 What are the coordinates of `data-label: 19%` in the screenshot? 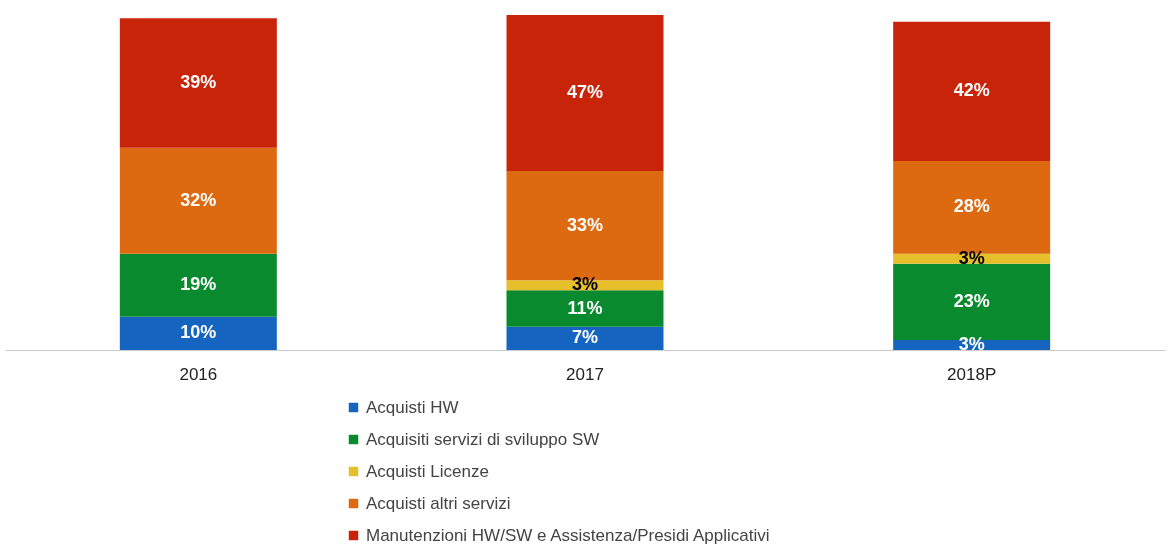 It's located at (198, 284).